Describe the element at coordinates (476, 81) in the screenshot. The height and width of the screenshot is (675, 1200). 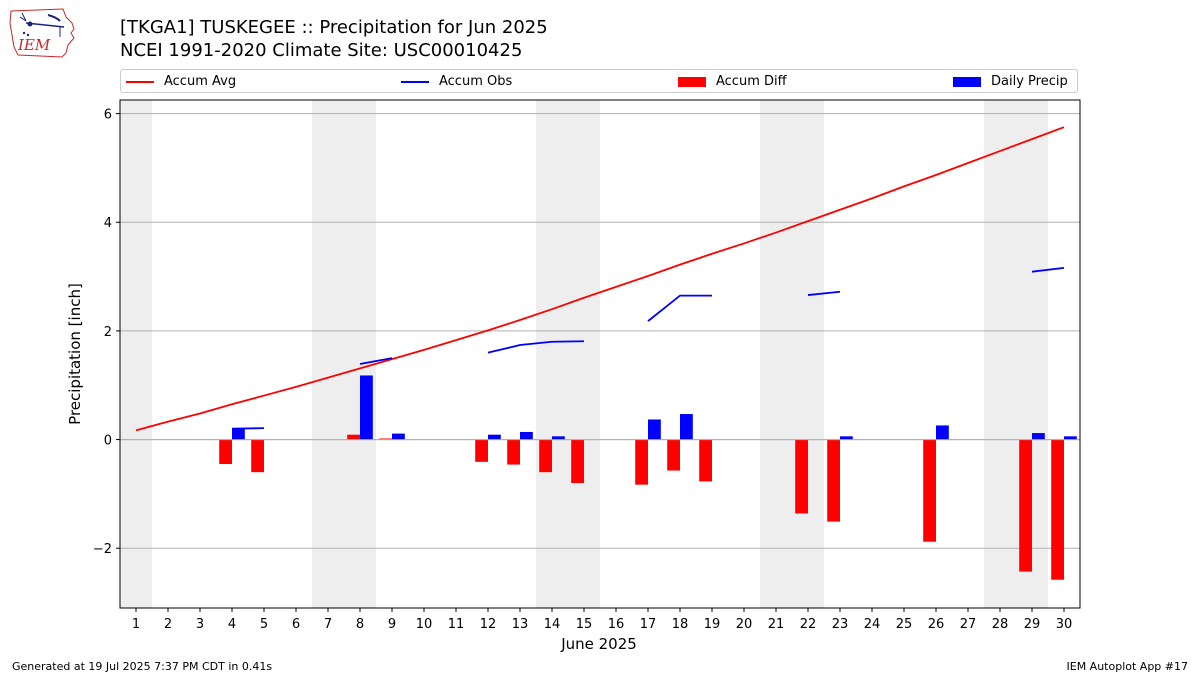
I see `legend-label-accum-obs: Accum Obs` at that location.